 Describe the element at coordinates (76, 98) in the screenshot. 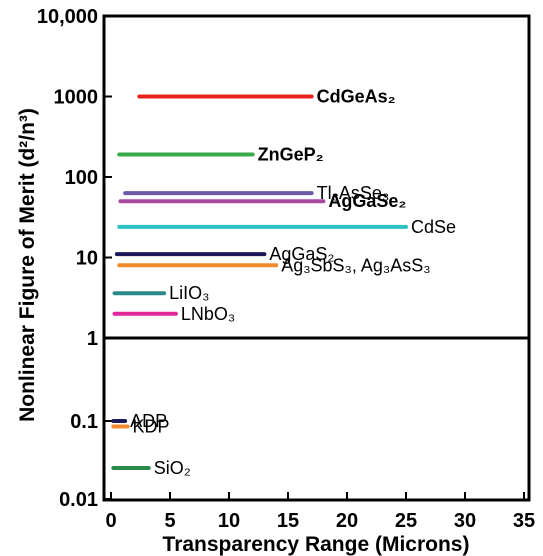

I see `y-tick-label: 1000` at that location.